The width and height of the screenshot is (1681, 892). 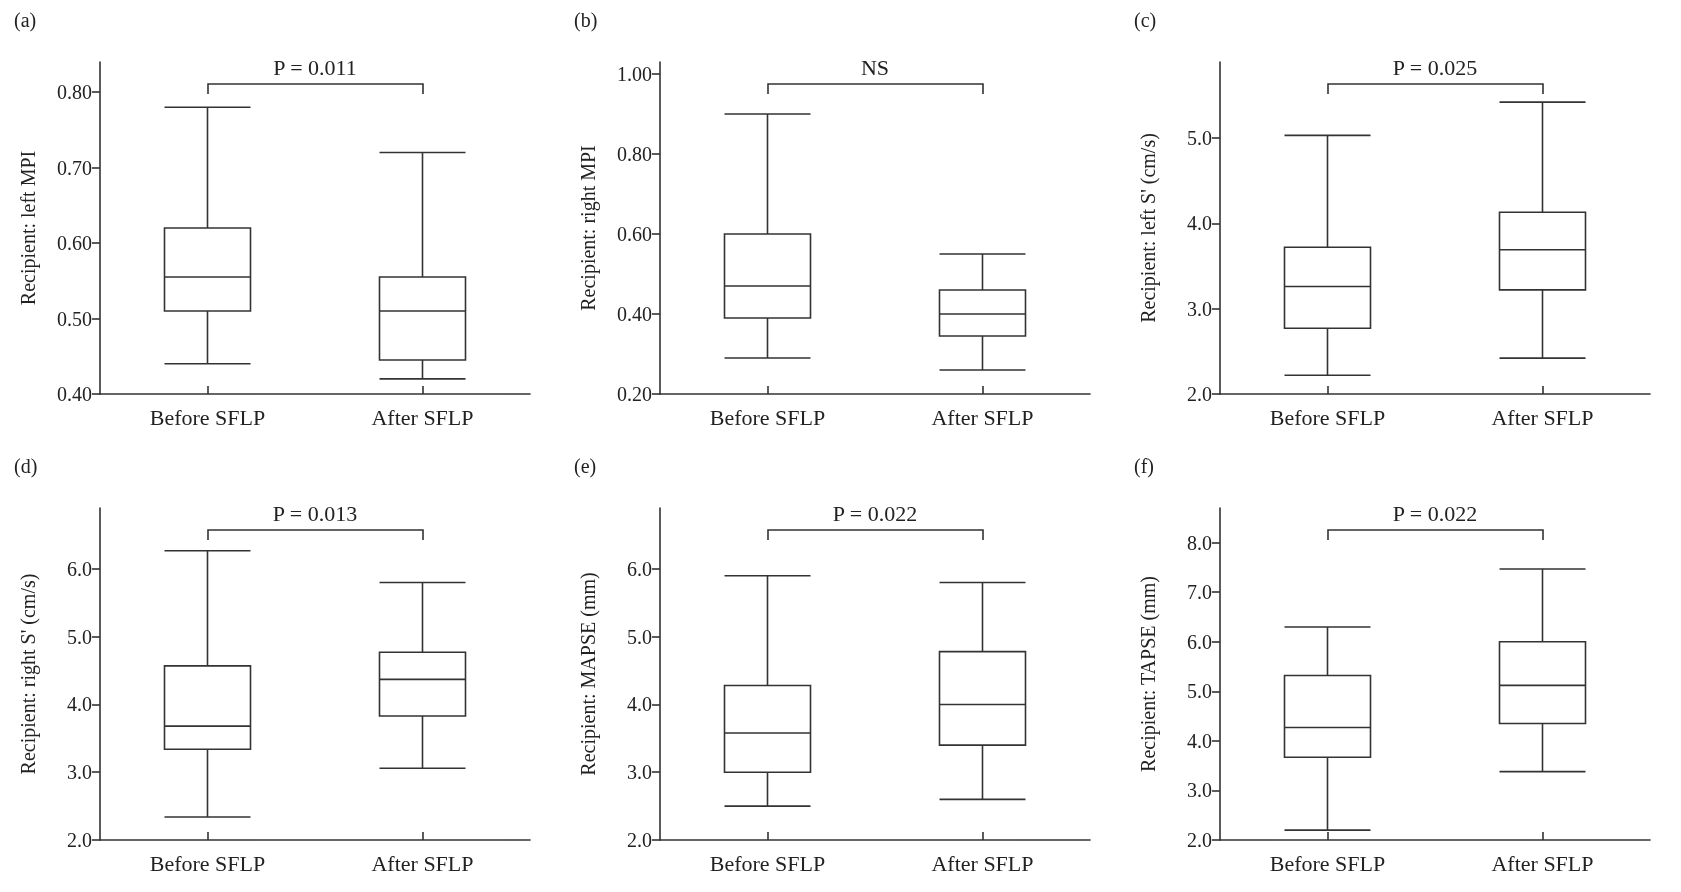 I want to click on y-tick-label: 0.50, so click(x=74, y=318).